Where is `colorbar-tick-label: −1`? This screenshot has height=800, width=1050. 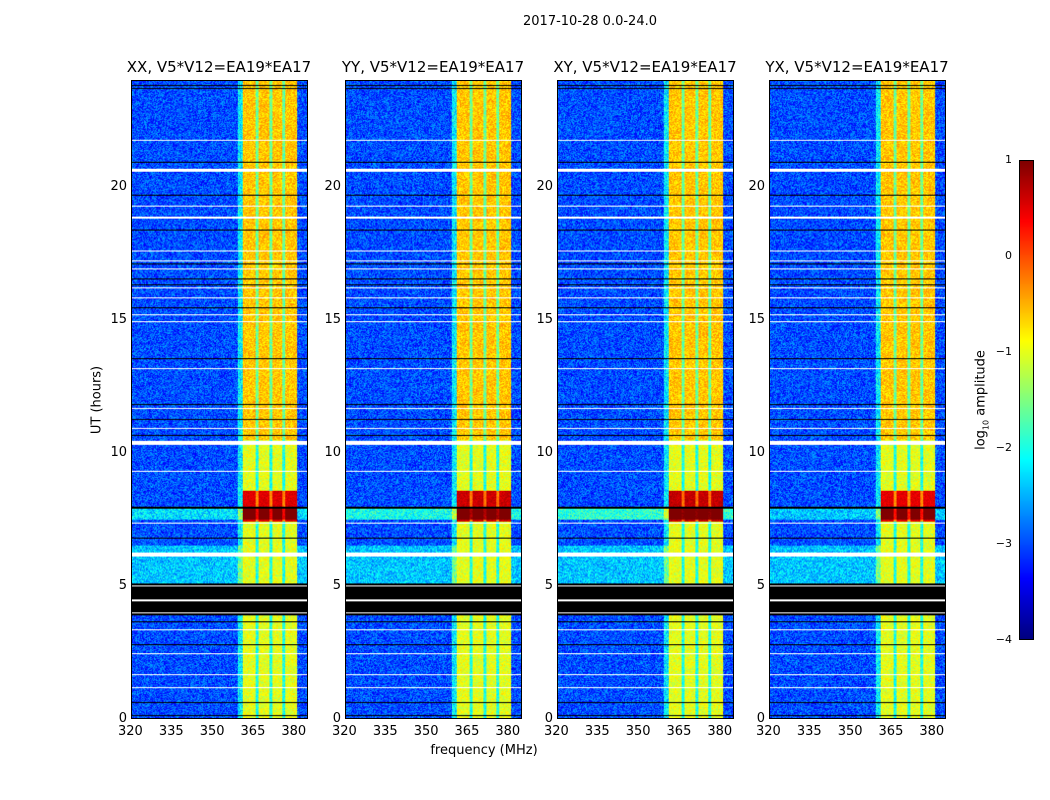
colorbar-tick-label: −1 is located at coordinates (1003, 351).